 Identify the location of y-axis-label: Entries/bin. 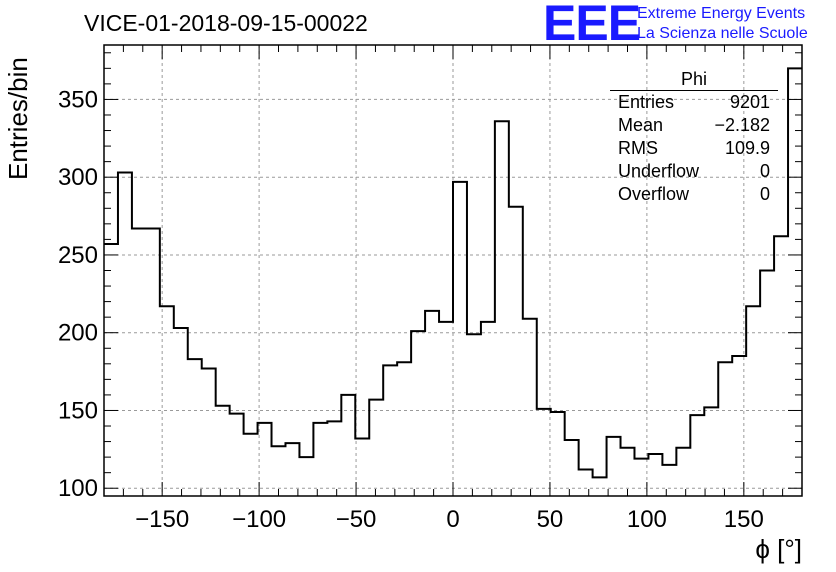
(18, 118).